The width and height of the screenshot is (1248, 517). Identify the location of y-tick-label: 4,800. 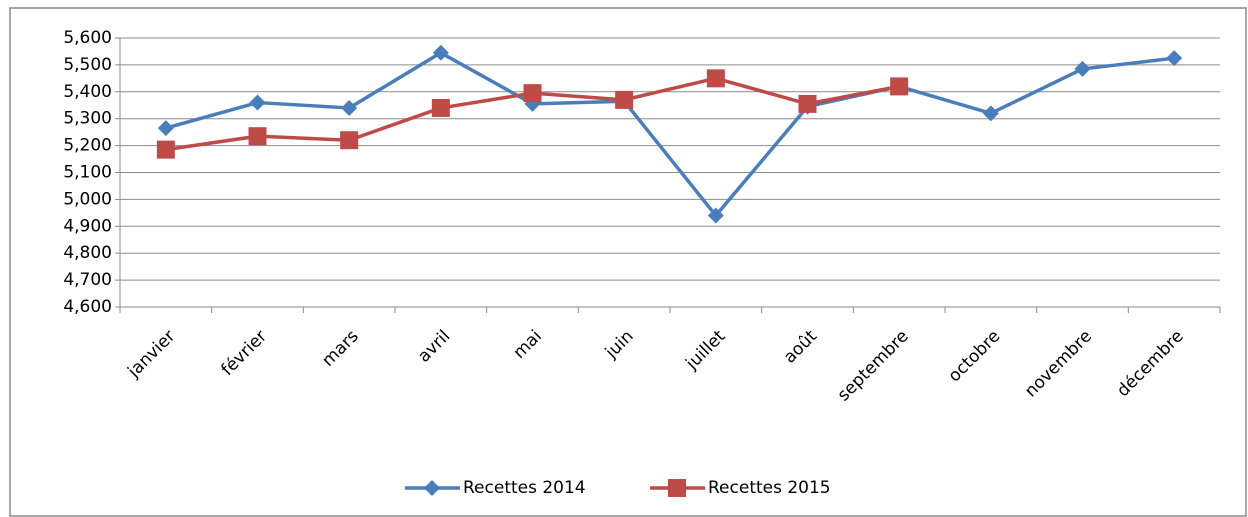
(87, 253).